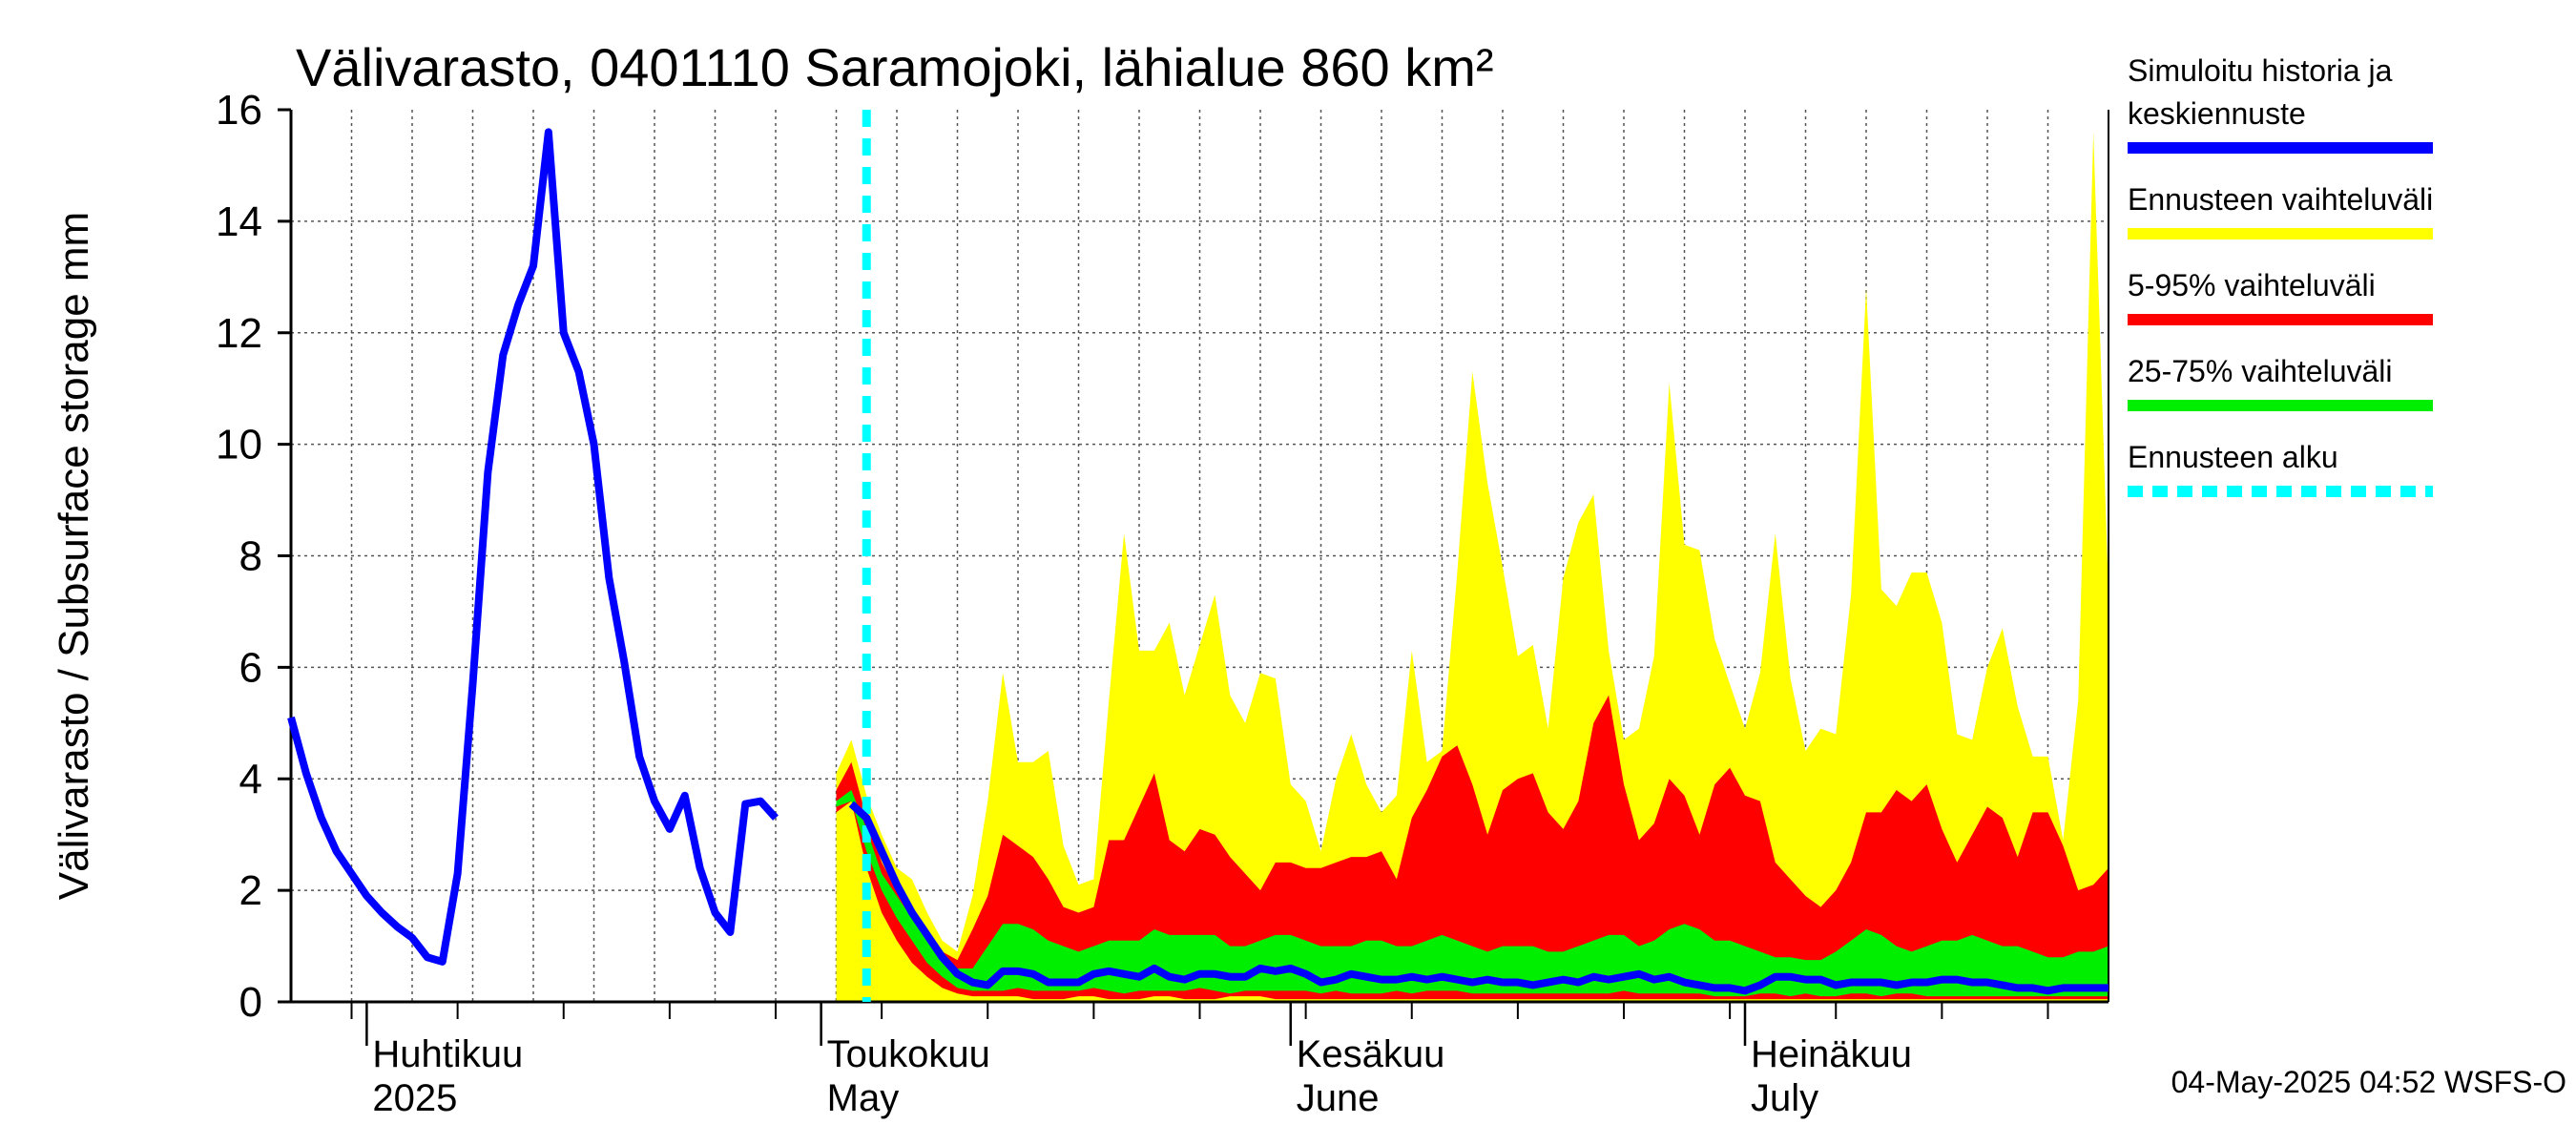  Describe the element at coordinates (250, 890) in the screenshot. I see `y-tick-label: 2` at that location.